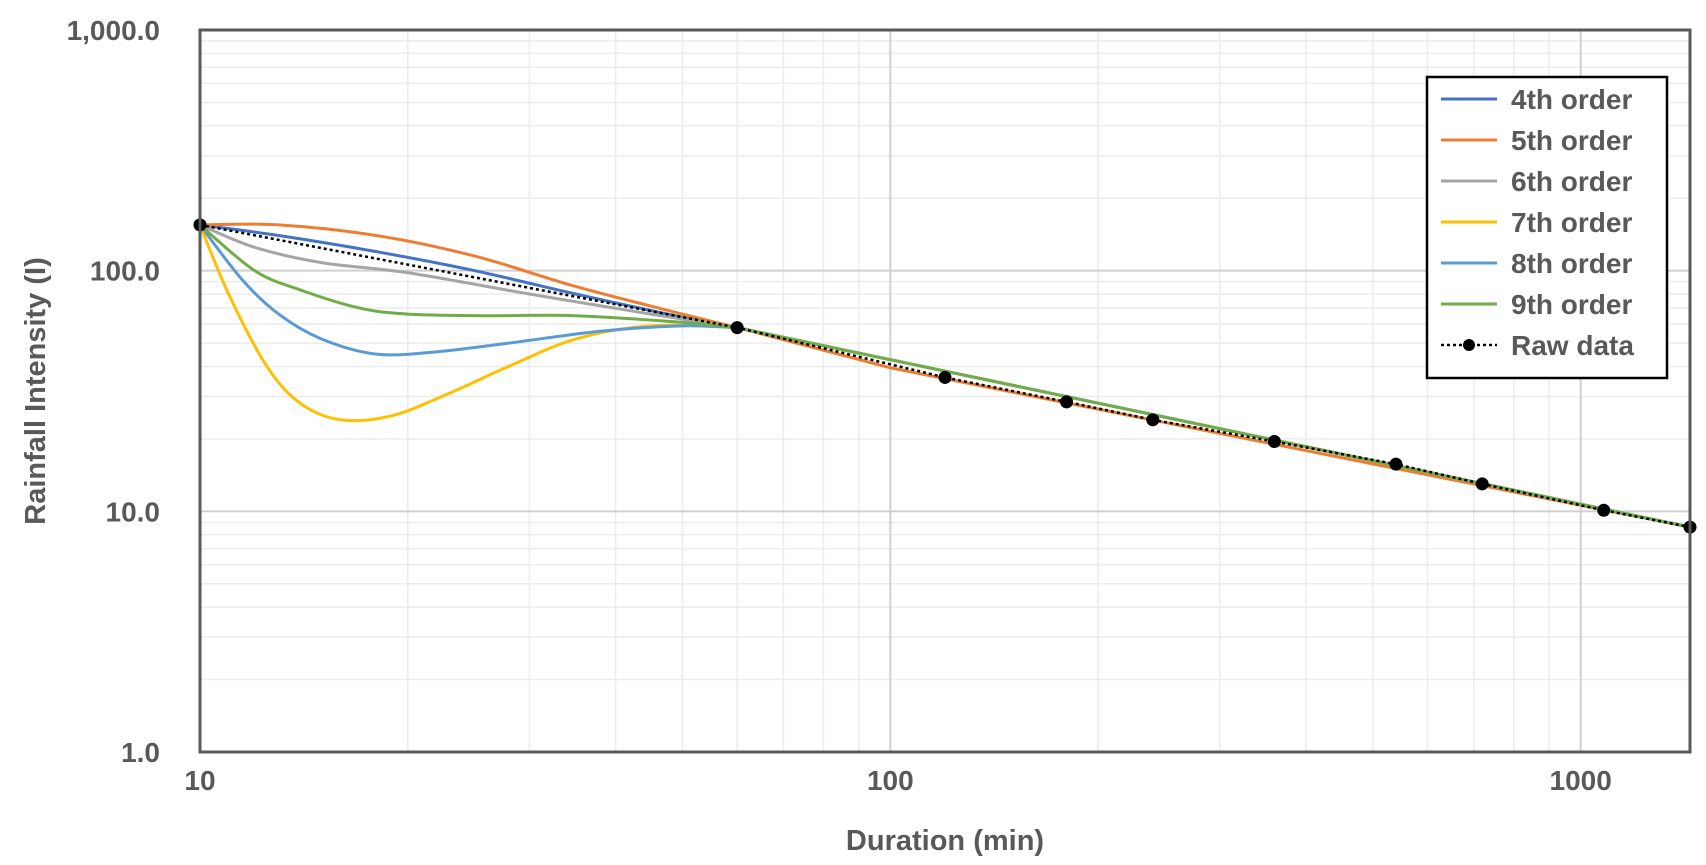  Describe the element at coordinates (1469, 345) in the screenshot. I see `legend-marker` at that location.